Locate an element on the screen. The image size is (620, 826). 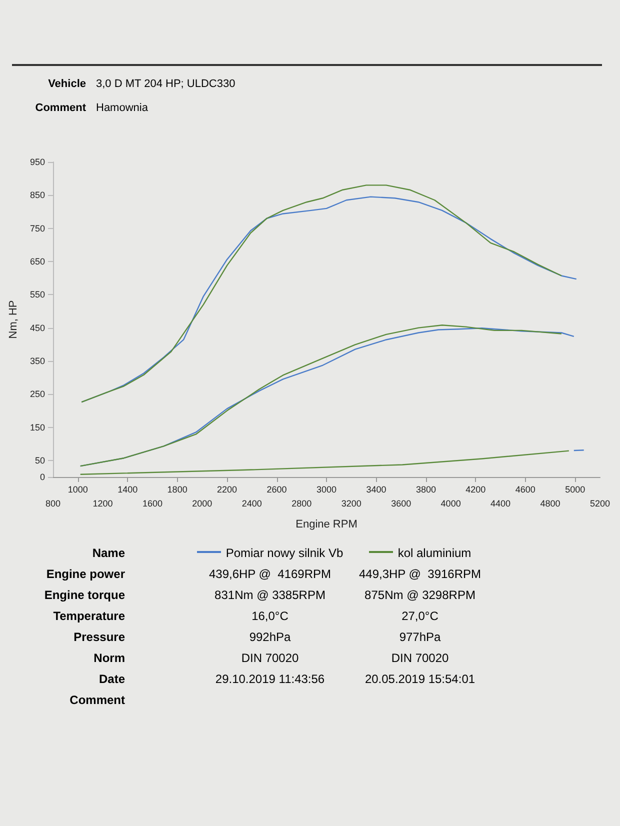
x-tick-label: 3800 is located at coordinates (426, 489).